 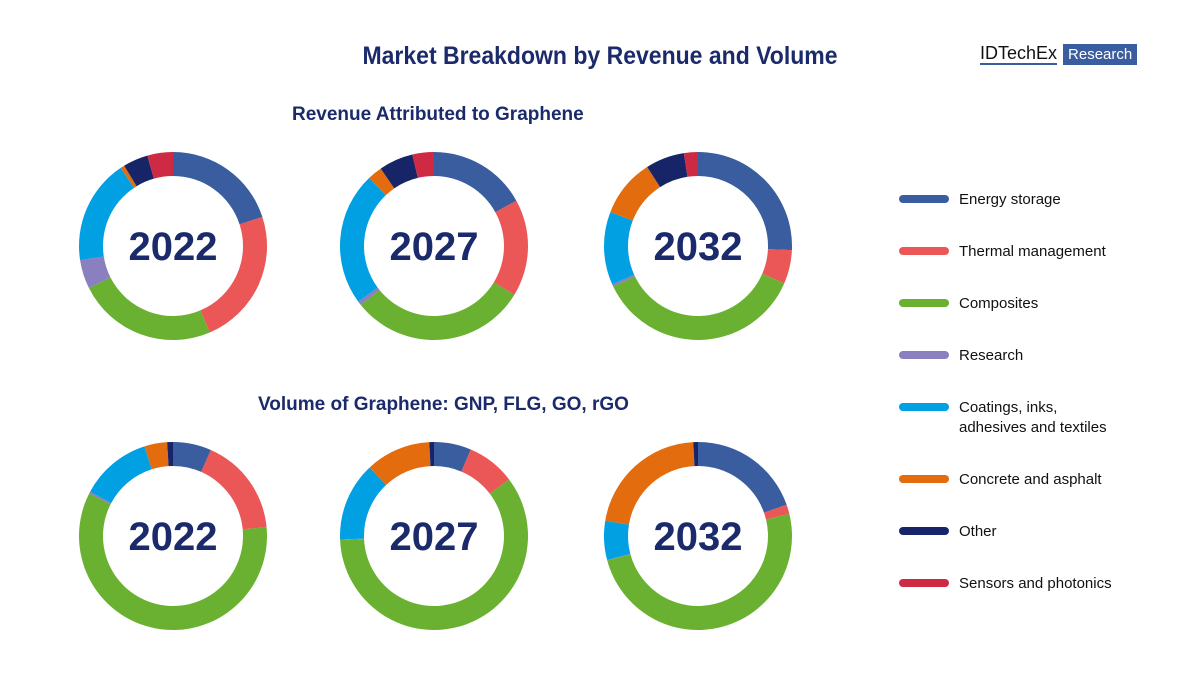 I want to click on donut-volume-2027: 2027, so click(x=434, y=536).